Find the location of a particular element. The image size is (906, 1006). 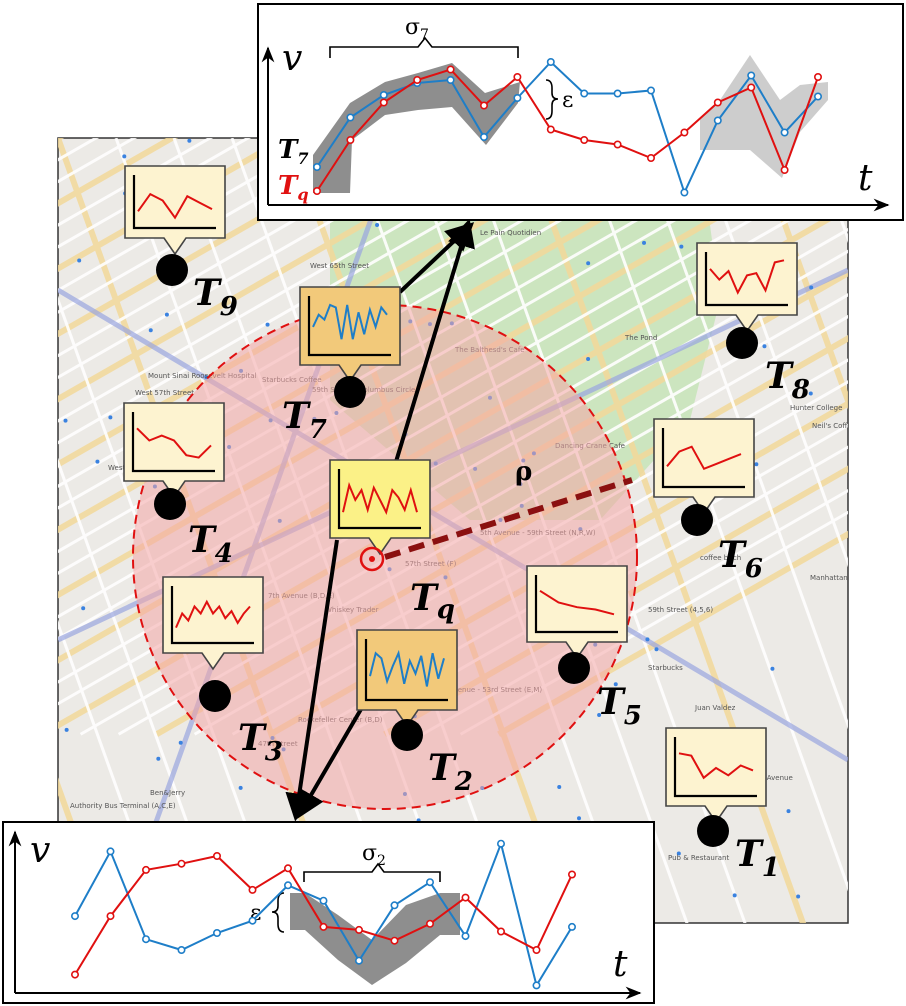

epsilon-brace-top is located at coordinates (552, 99).